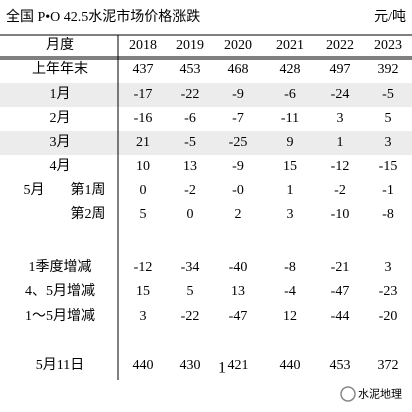 The height and width of the screenshot is (412, 412). I want to click on row-label: 5月, so click(34, 190).